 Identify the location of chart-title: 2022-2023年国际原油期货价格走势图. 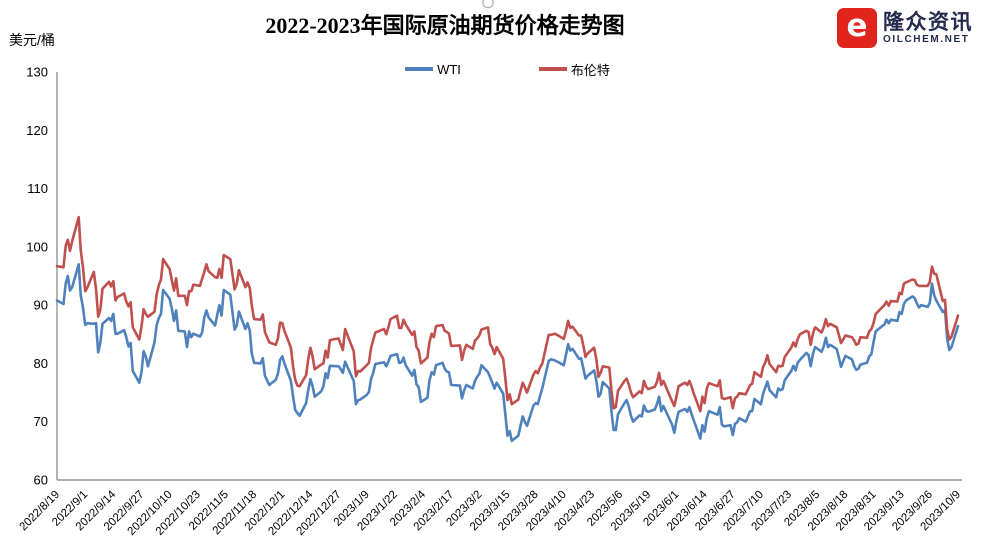
(445, 25).